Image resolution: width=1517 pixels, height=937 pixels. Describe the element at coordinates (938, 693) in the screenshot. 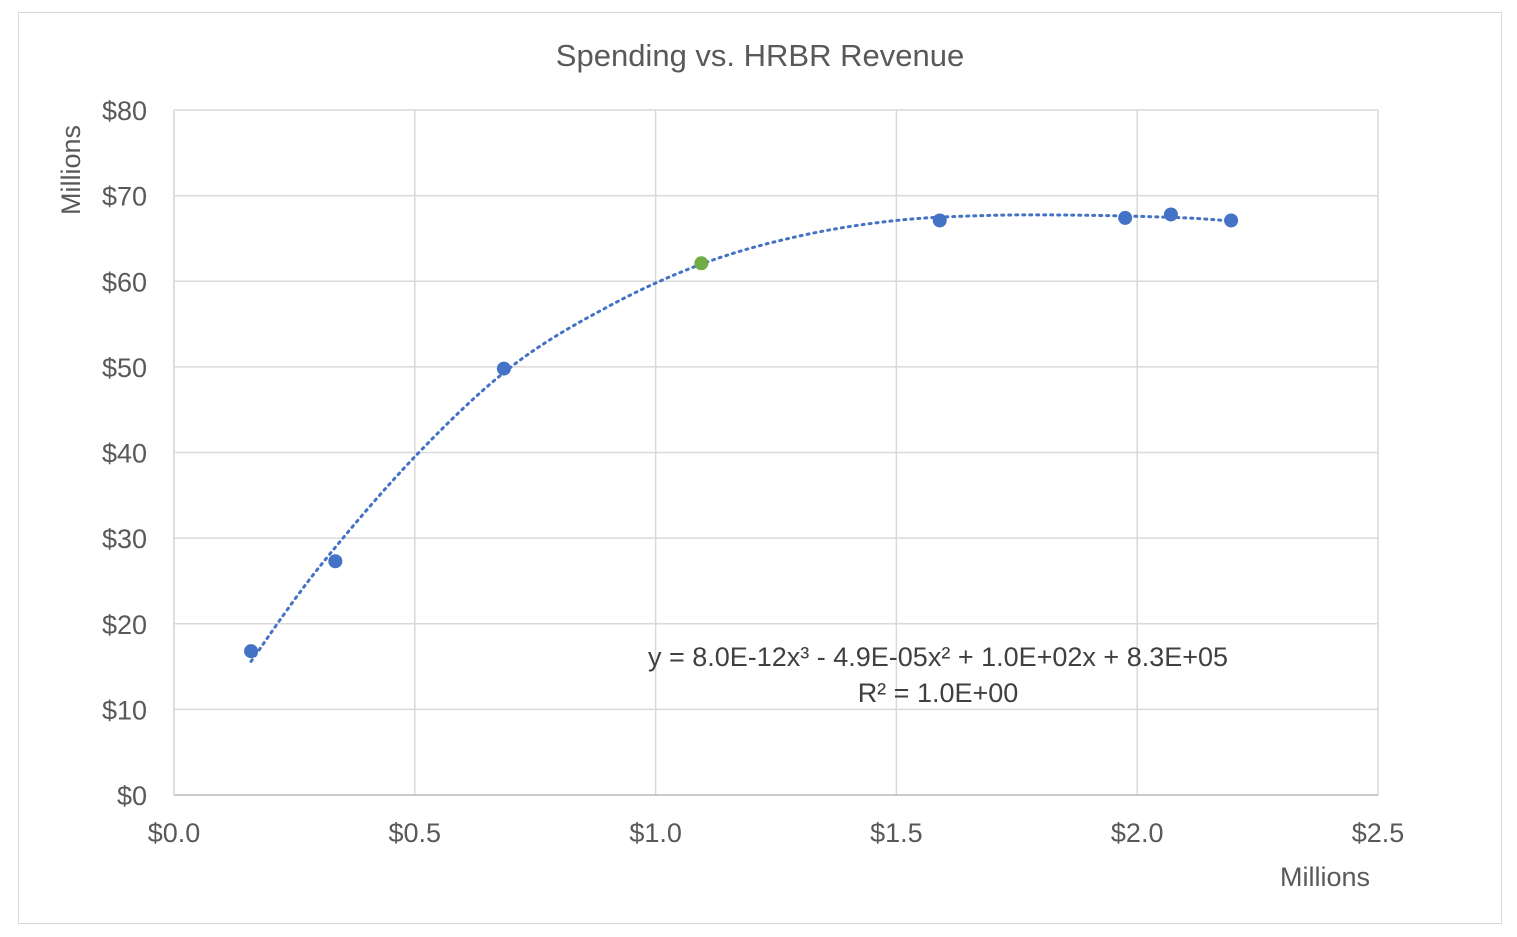

I see `trendline-r-squared: R² = 1.0E+00` at that location.